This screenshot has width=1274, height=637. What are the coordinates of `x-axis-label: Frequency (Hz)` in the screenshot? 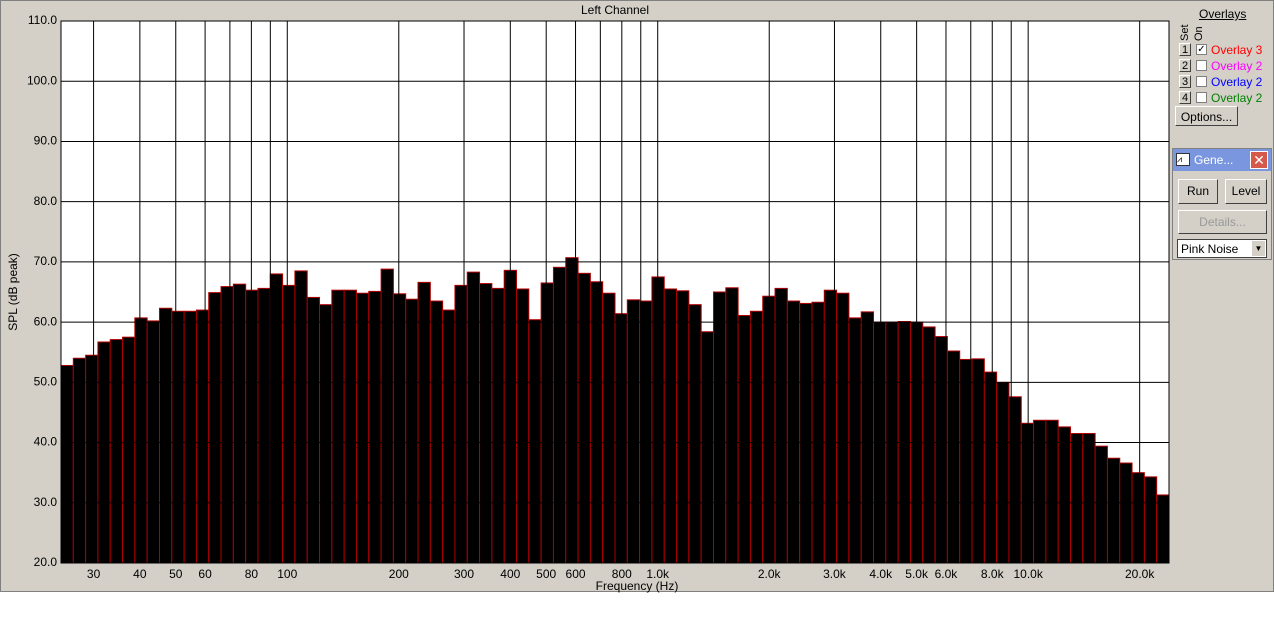 It's located at (637, 586).